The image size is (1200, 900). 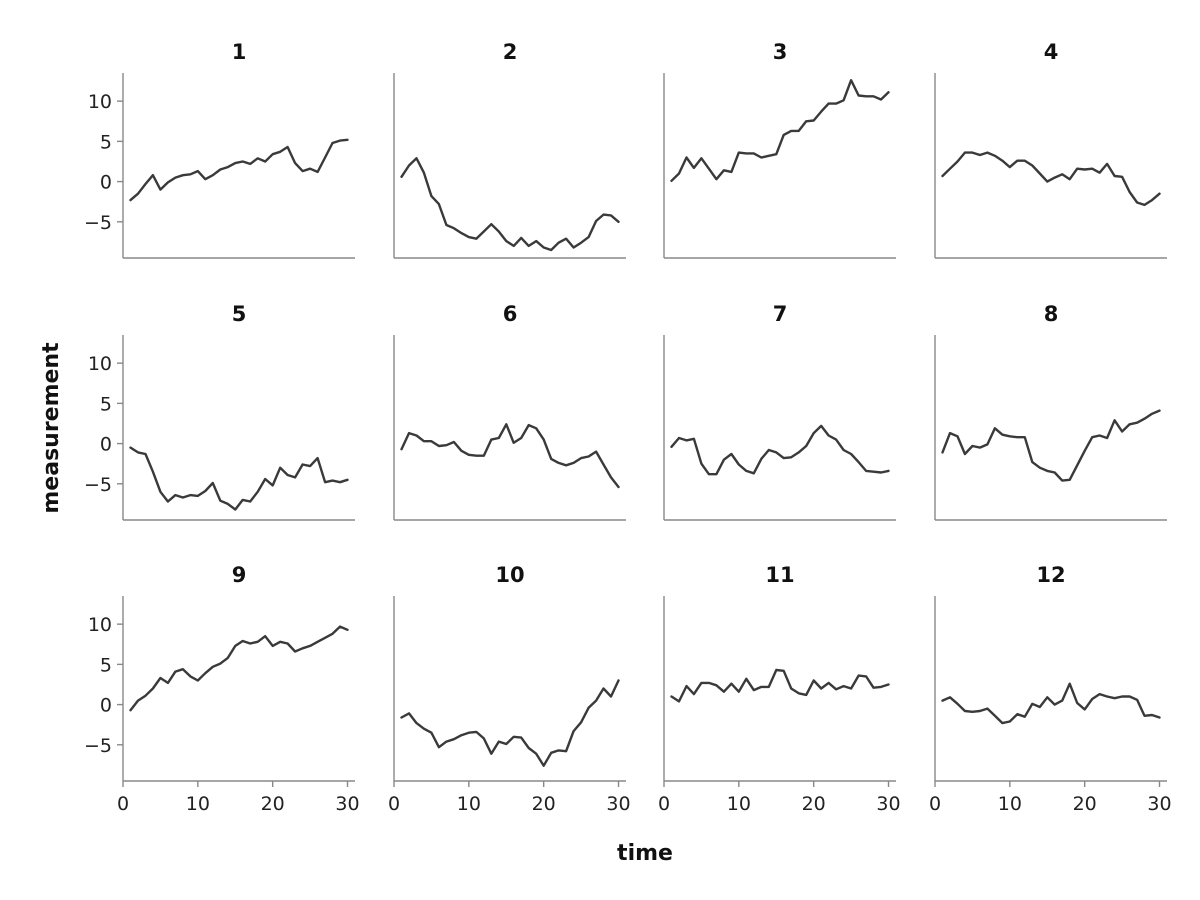 I want to click on panel-title: 3, so click(x=780, y=52).